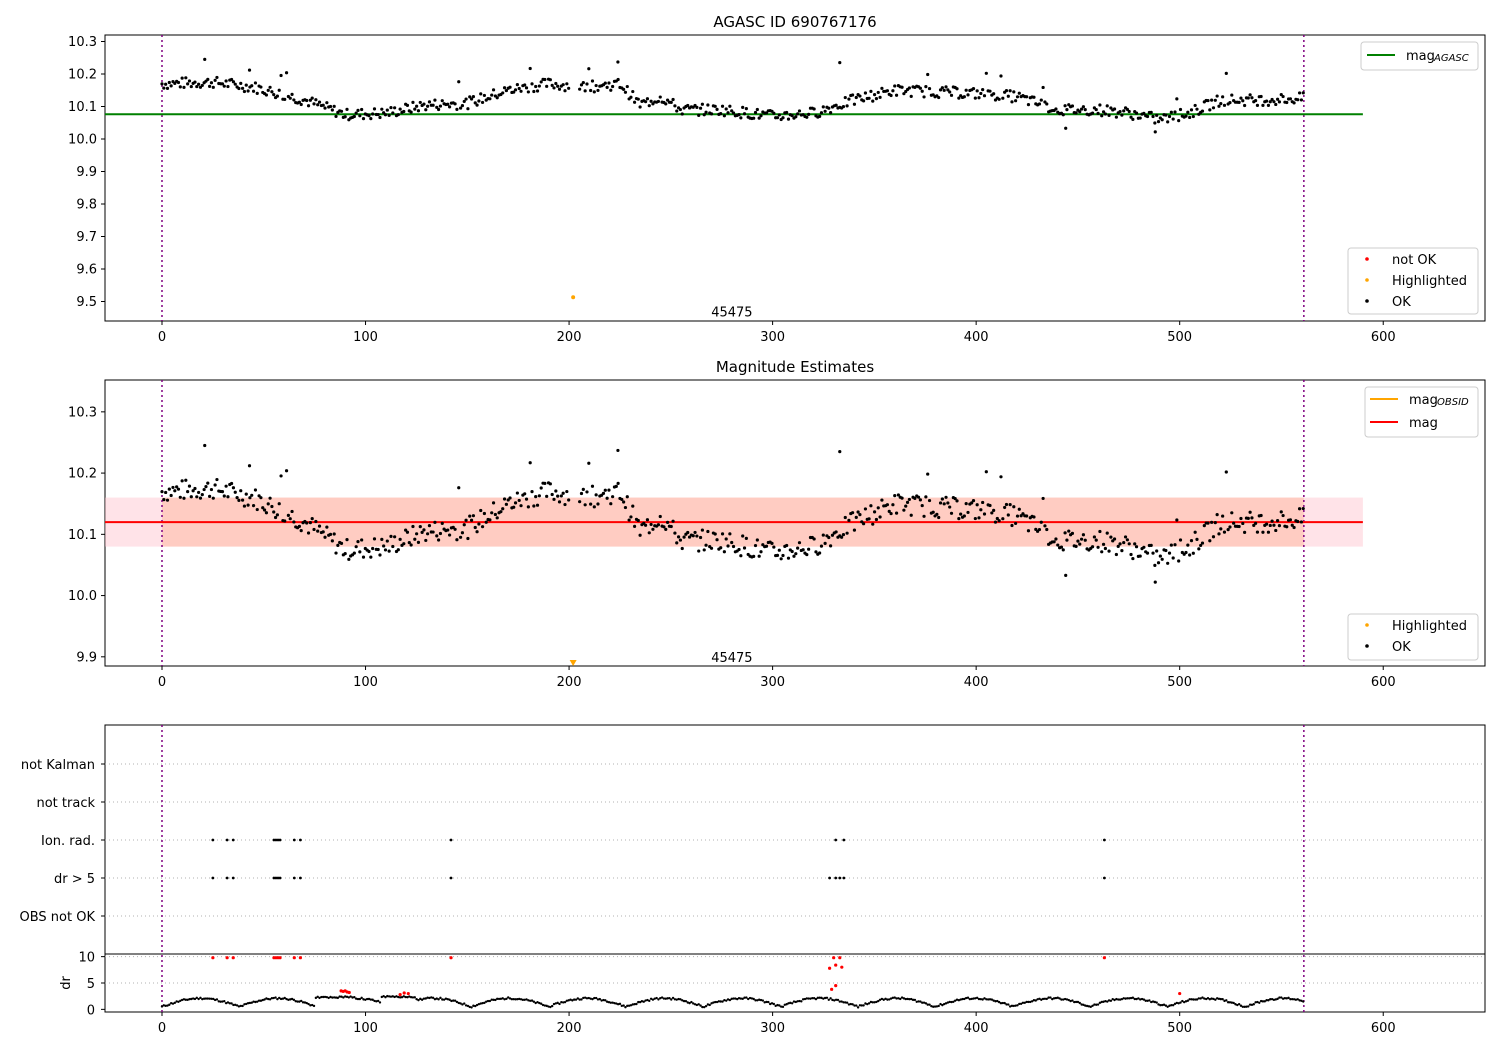 The width and height of the screenshot is (1500, 1050). What do you see at coordinates (66, 983) in the screenshot?
I see `panel3-dr-axis-label: dr` at bounding box center [66, 983].